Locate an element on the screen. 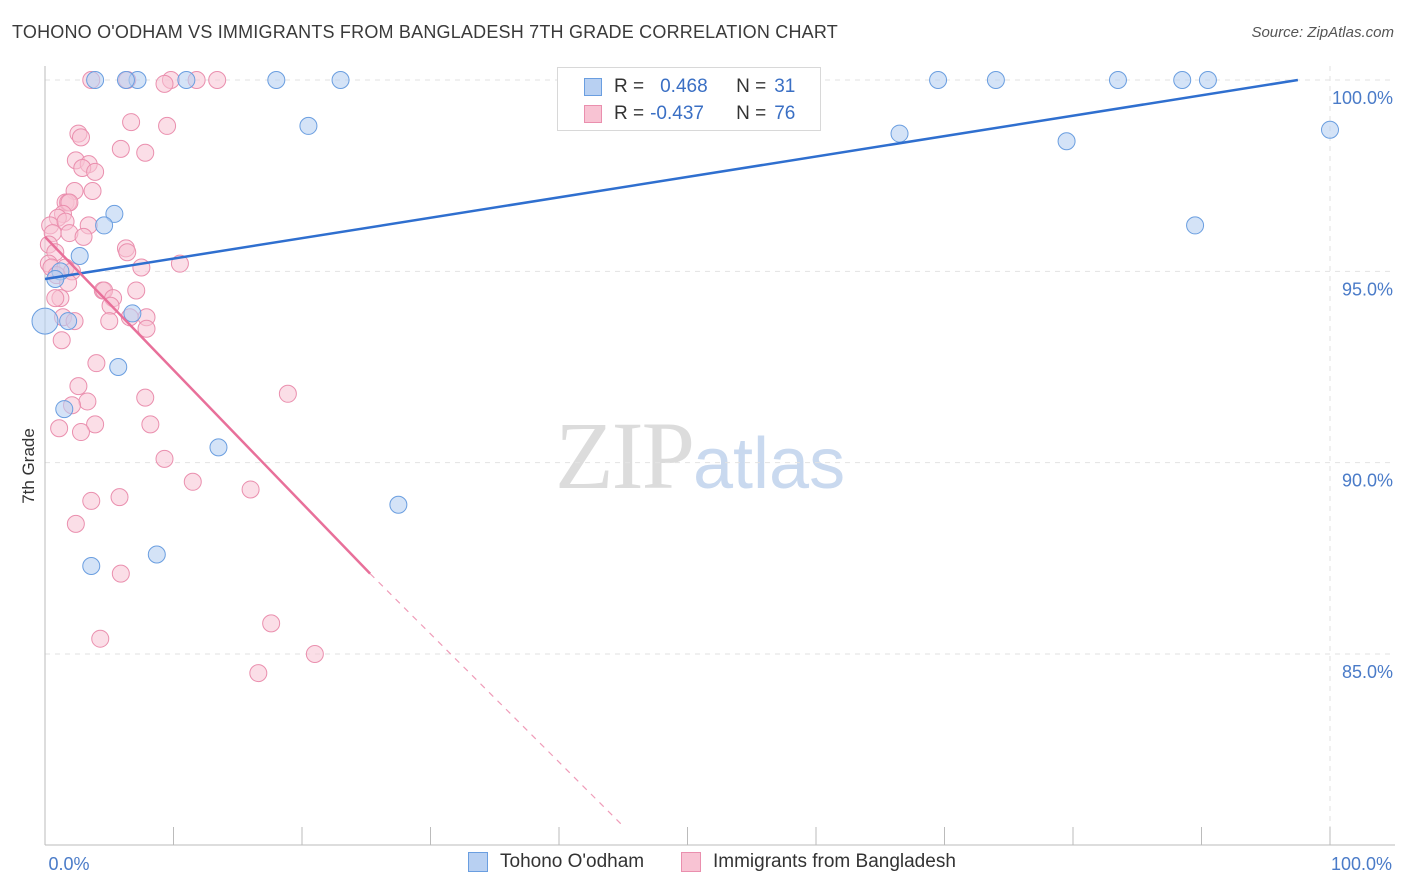  legend-n-value: 31 is located at coordinates (785, 86).